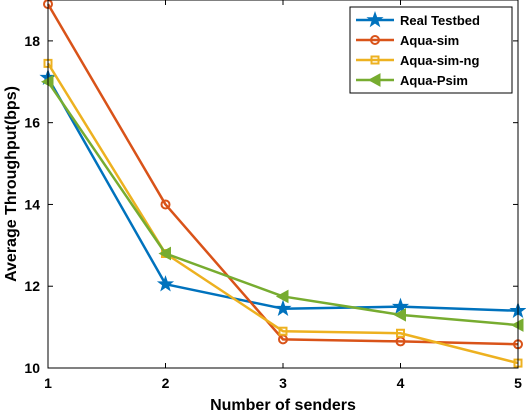 This screenshot has height=416, width=526. I want to click on x-tick-label: 2, so click(166, 383).